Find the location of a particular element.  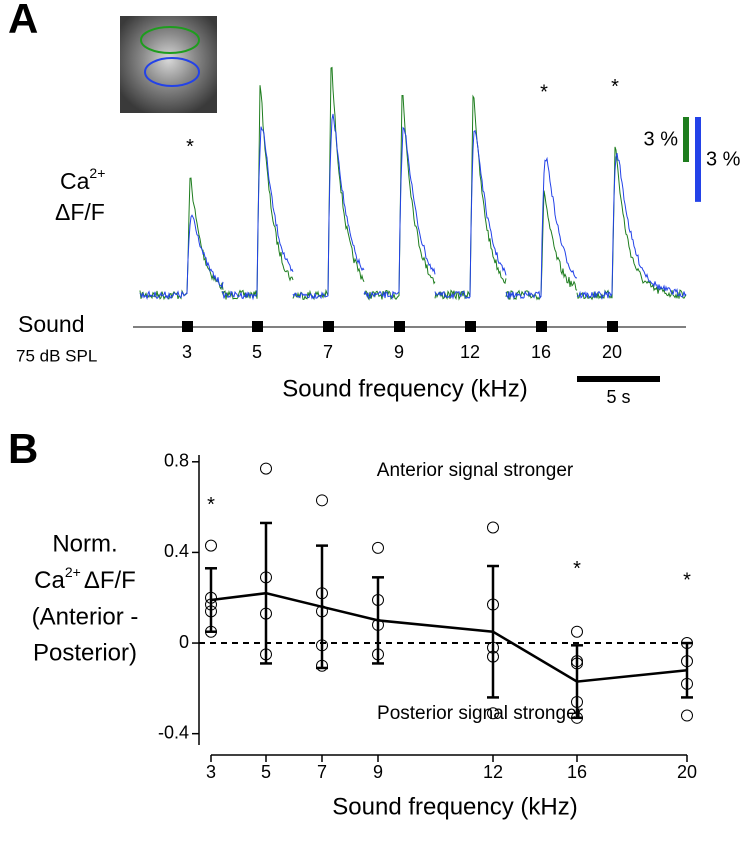

time-bar-label: 5 s is located at coordinates (618, 397).